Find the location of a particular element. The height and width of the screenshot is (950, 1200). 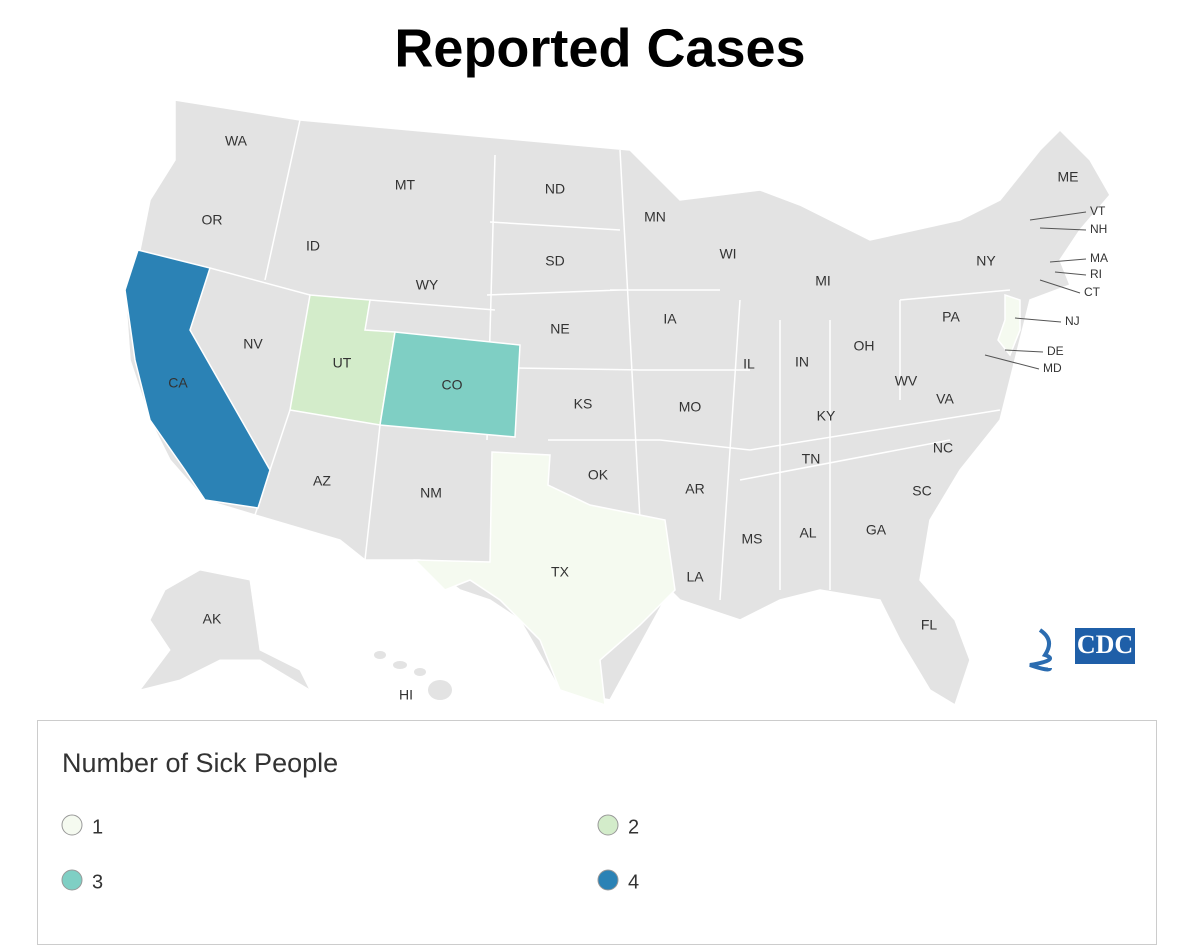

state-label: MA is located at coordinates (1099, 258).